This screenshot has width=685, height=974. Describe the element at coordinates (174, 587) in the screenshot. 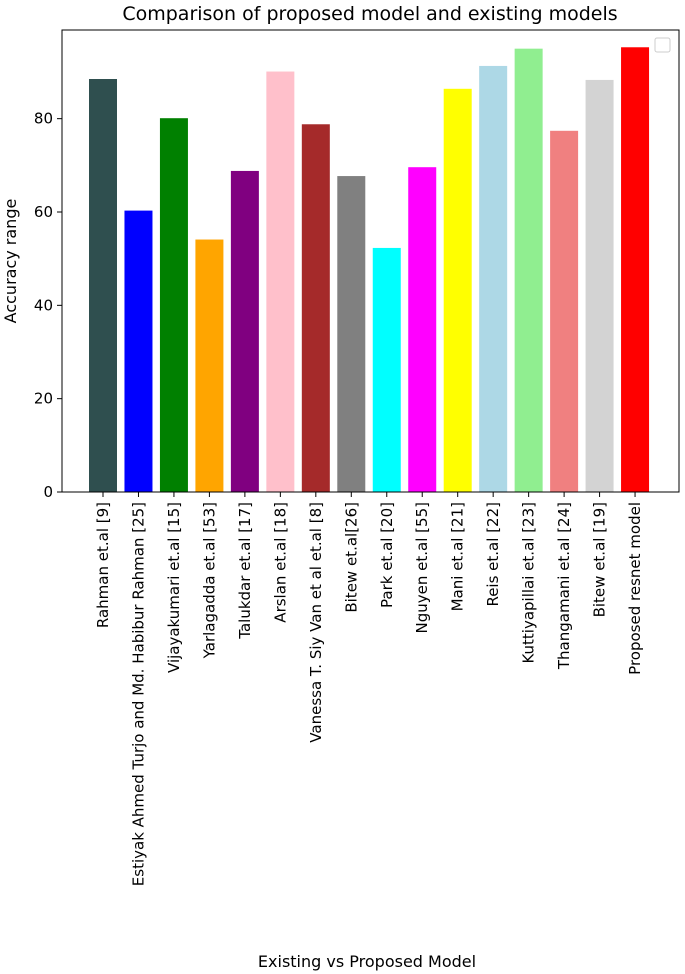

I see `x-tick-label: Vijayakumari et.al [15]` at that location.